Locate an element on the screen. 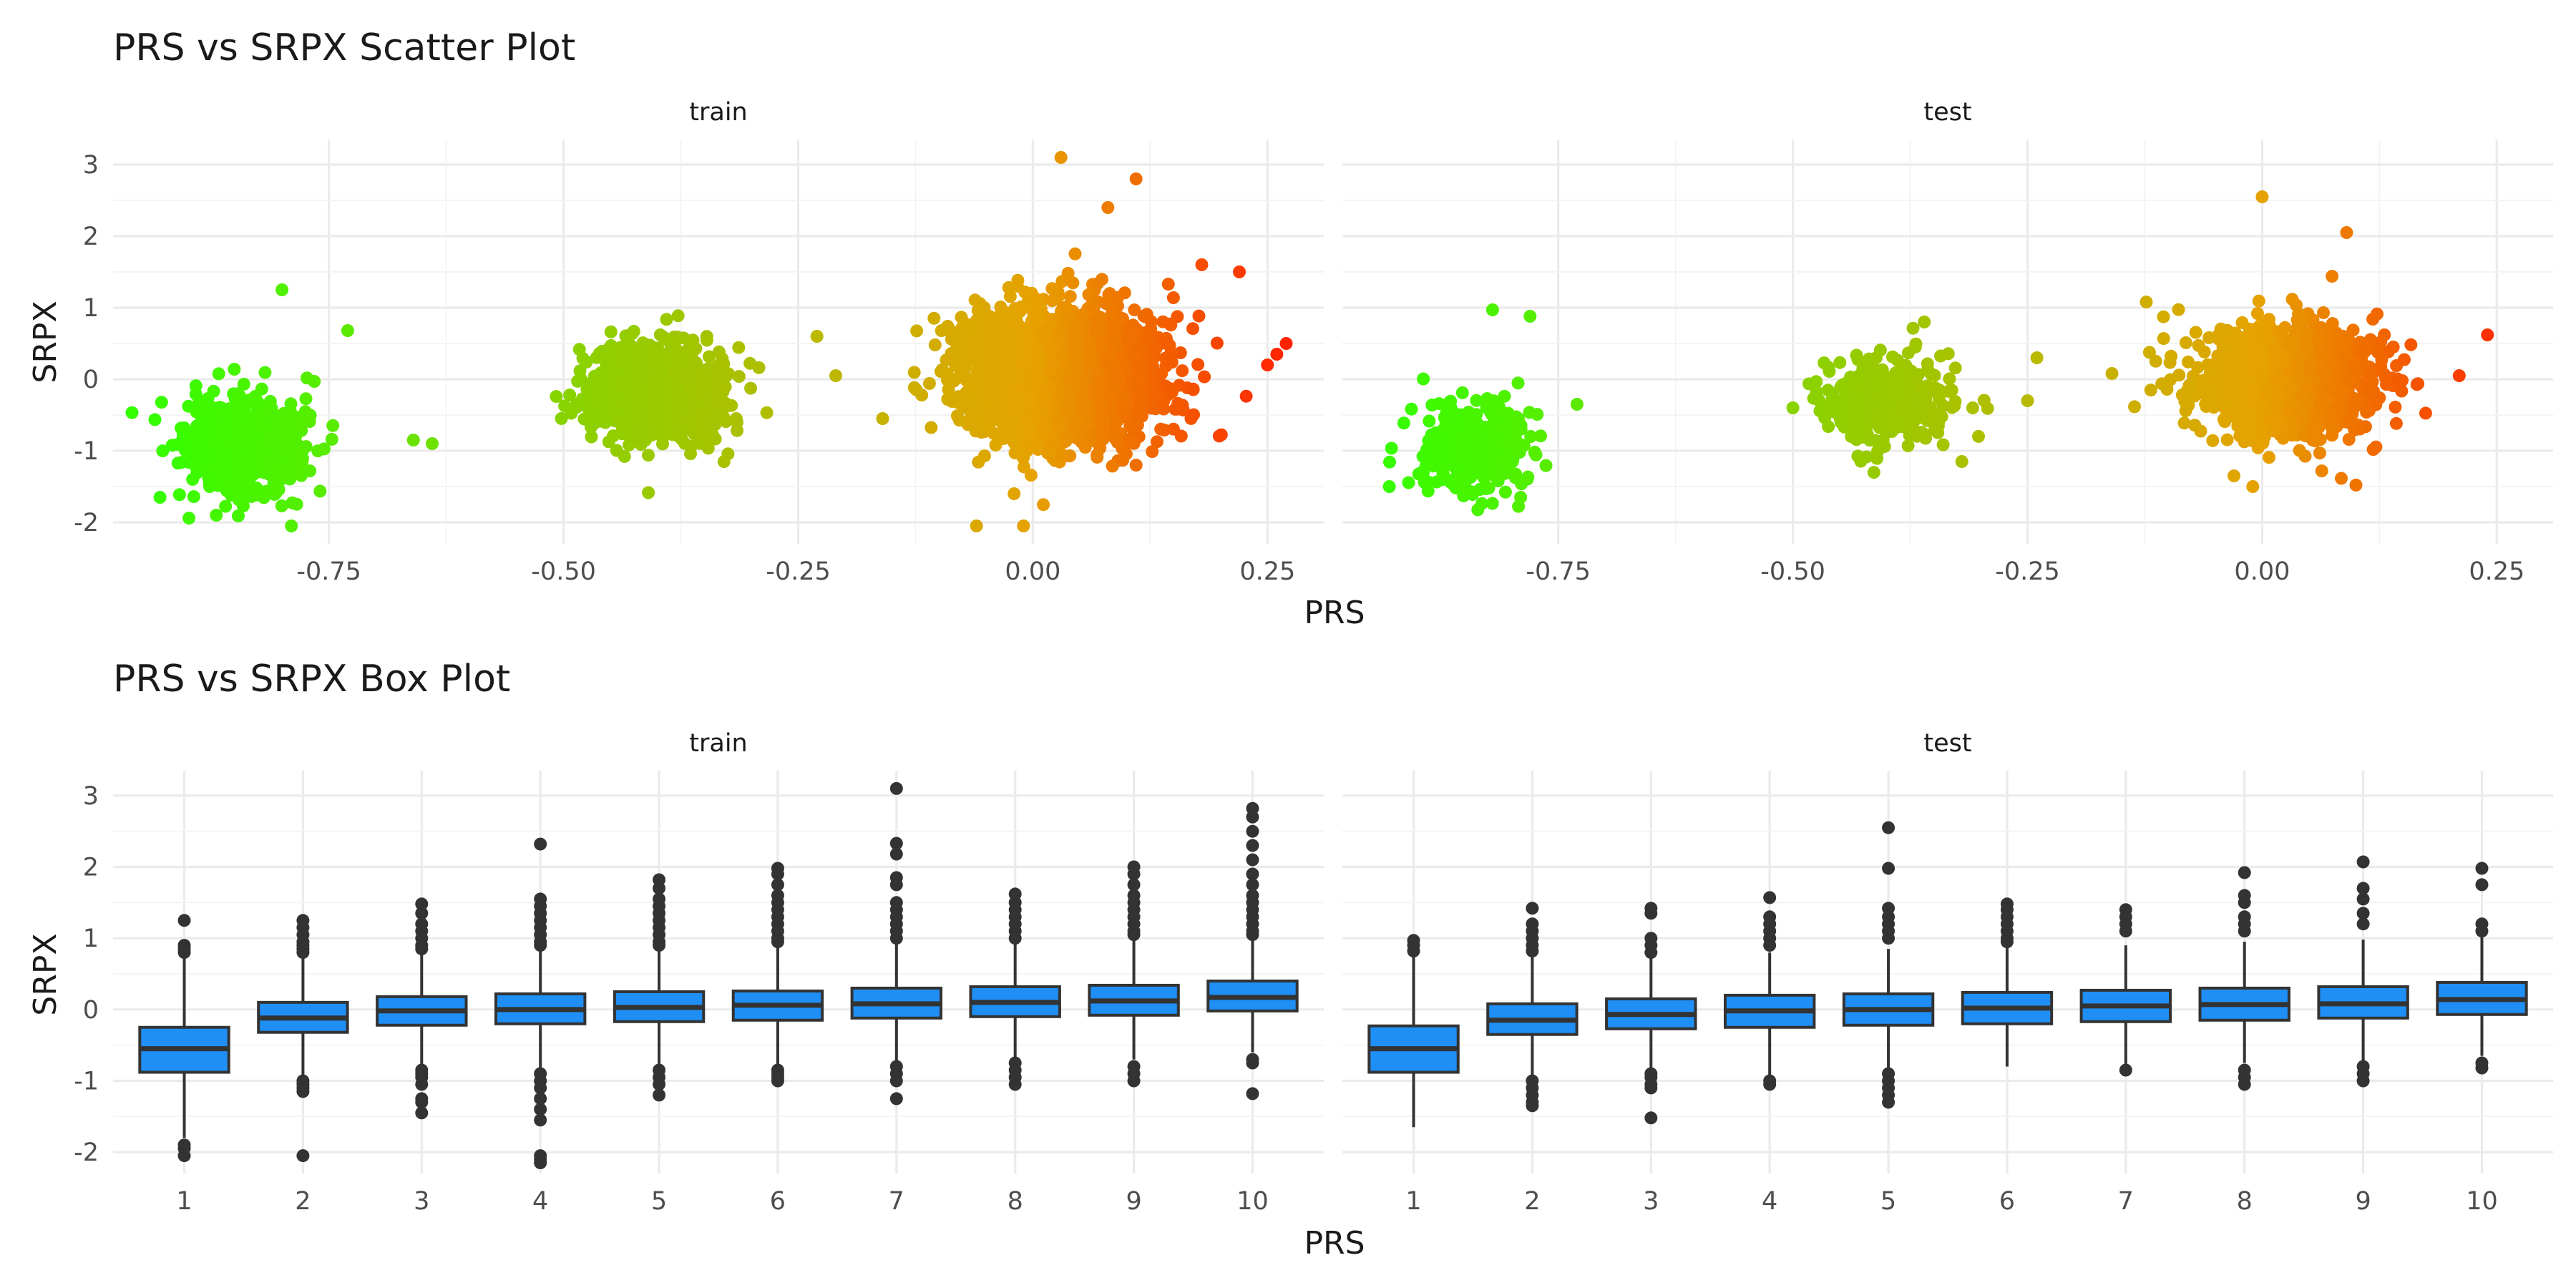 The width and height of the screenshot is (2576, 1288). scatter-strip-train: train is located at coordinates (718, 112).